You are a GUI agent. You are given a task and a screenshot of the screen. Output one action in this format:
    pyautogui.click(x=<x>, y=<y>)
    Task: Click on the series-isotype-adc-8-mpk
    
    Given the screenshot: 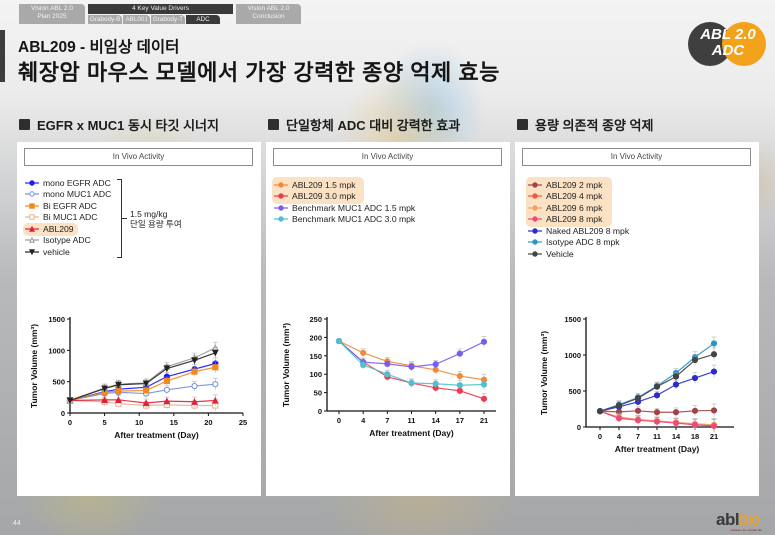 What is the action you would take?
    pyautogui.click(x=657, y=375)
    